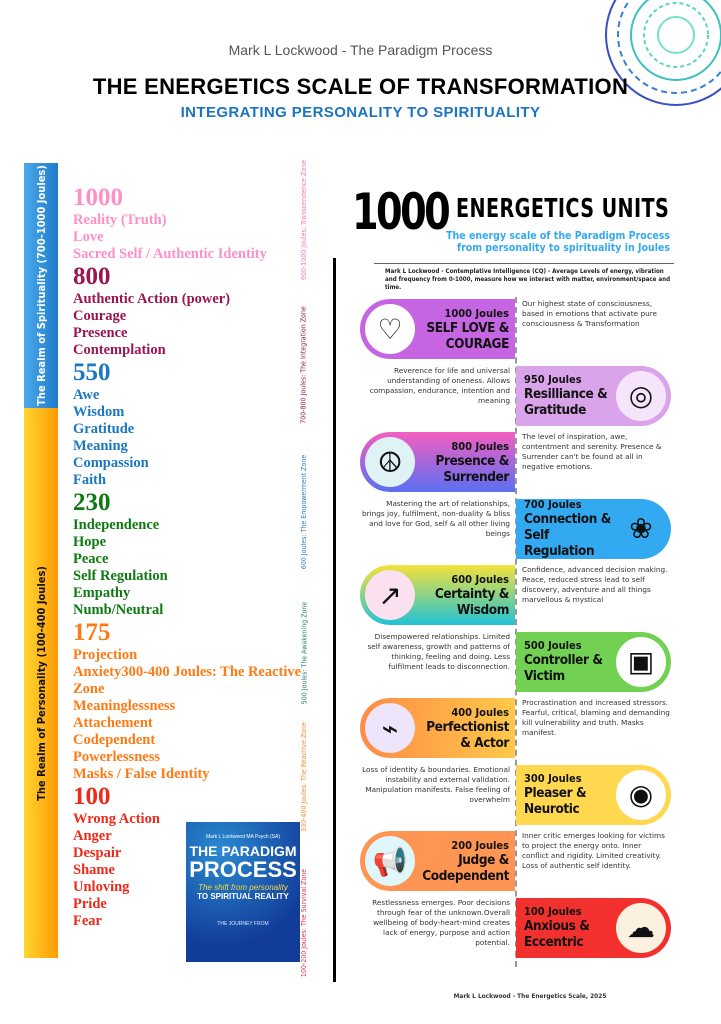 This screenshot has width=721, height=1024. I want to click on energy-card: ▣ 500 Joules Controller & Victim, so click(593, 661).